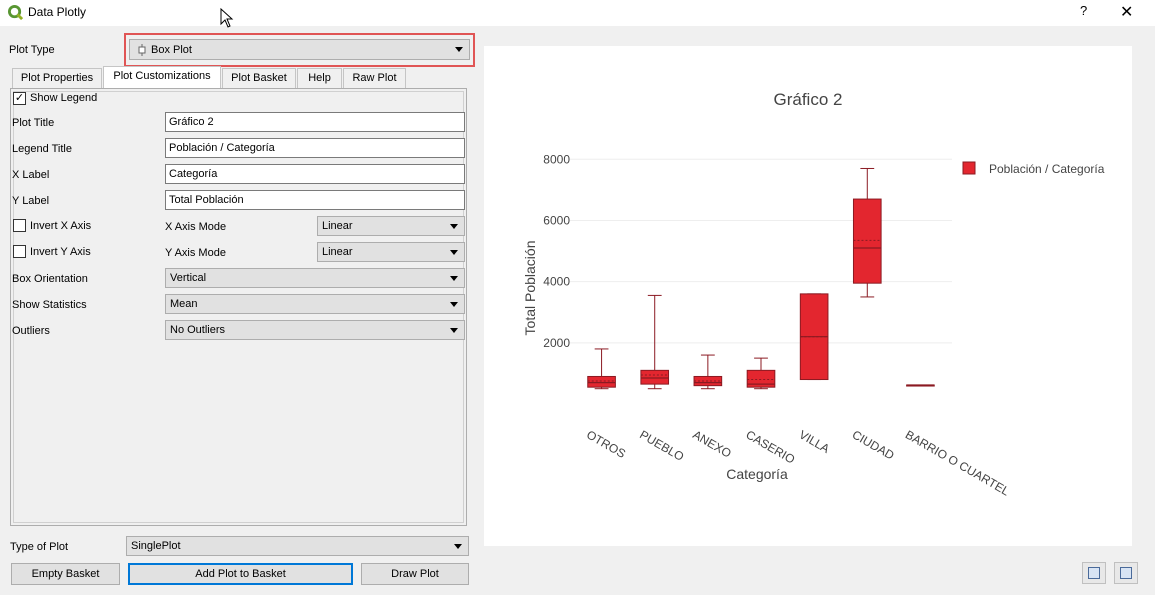 This screenshot has width=1155, height=595. I want to click on outliers-label: Outliers, so click(31, 331).